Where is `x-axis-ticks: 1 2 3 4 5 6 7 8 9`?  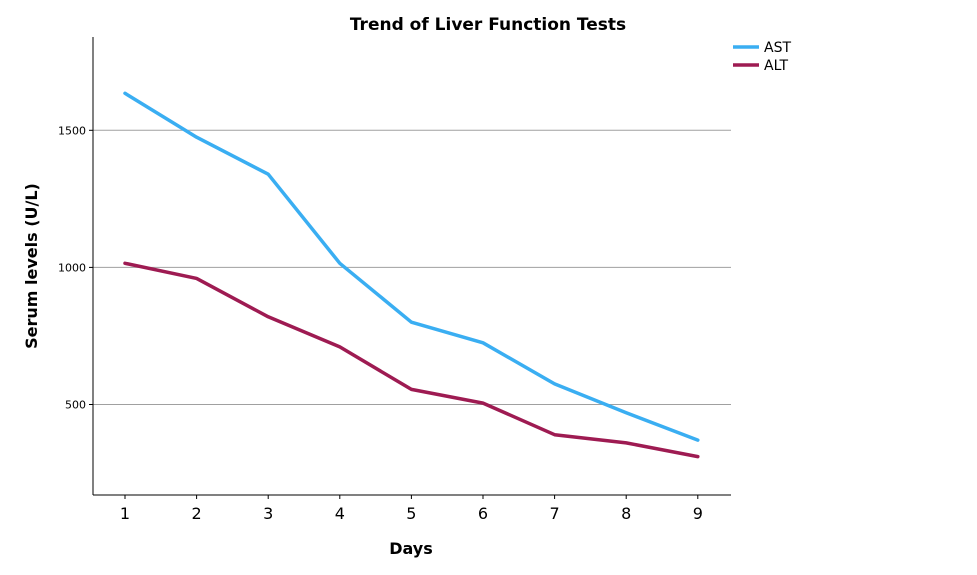
x-axis-ticks: 1 2 3 4 5 6 7 8 9 is located at coordinates (411, 509).